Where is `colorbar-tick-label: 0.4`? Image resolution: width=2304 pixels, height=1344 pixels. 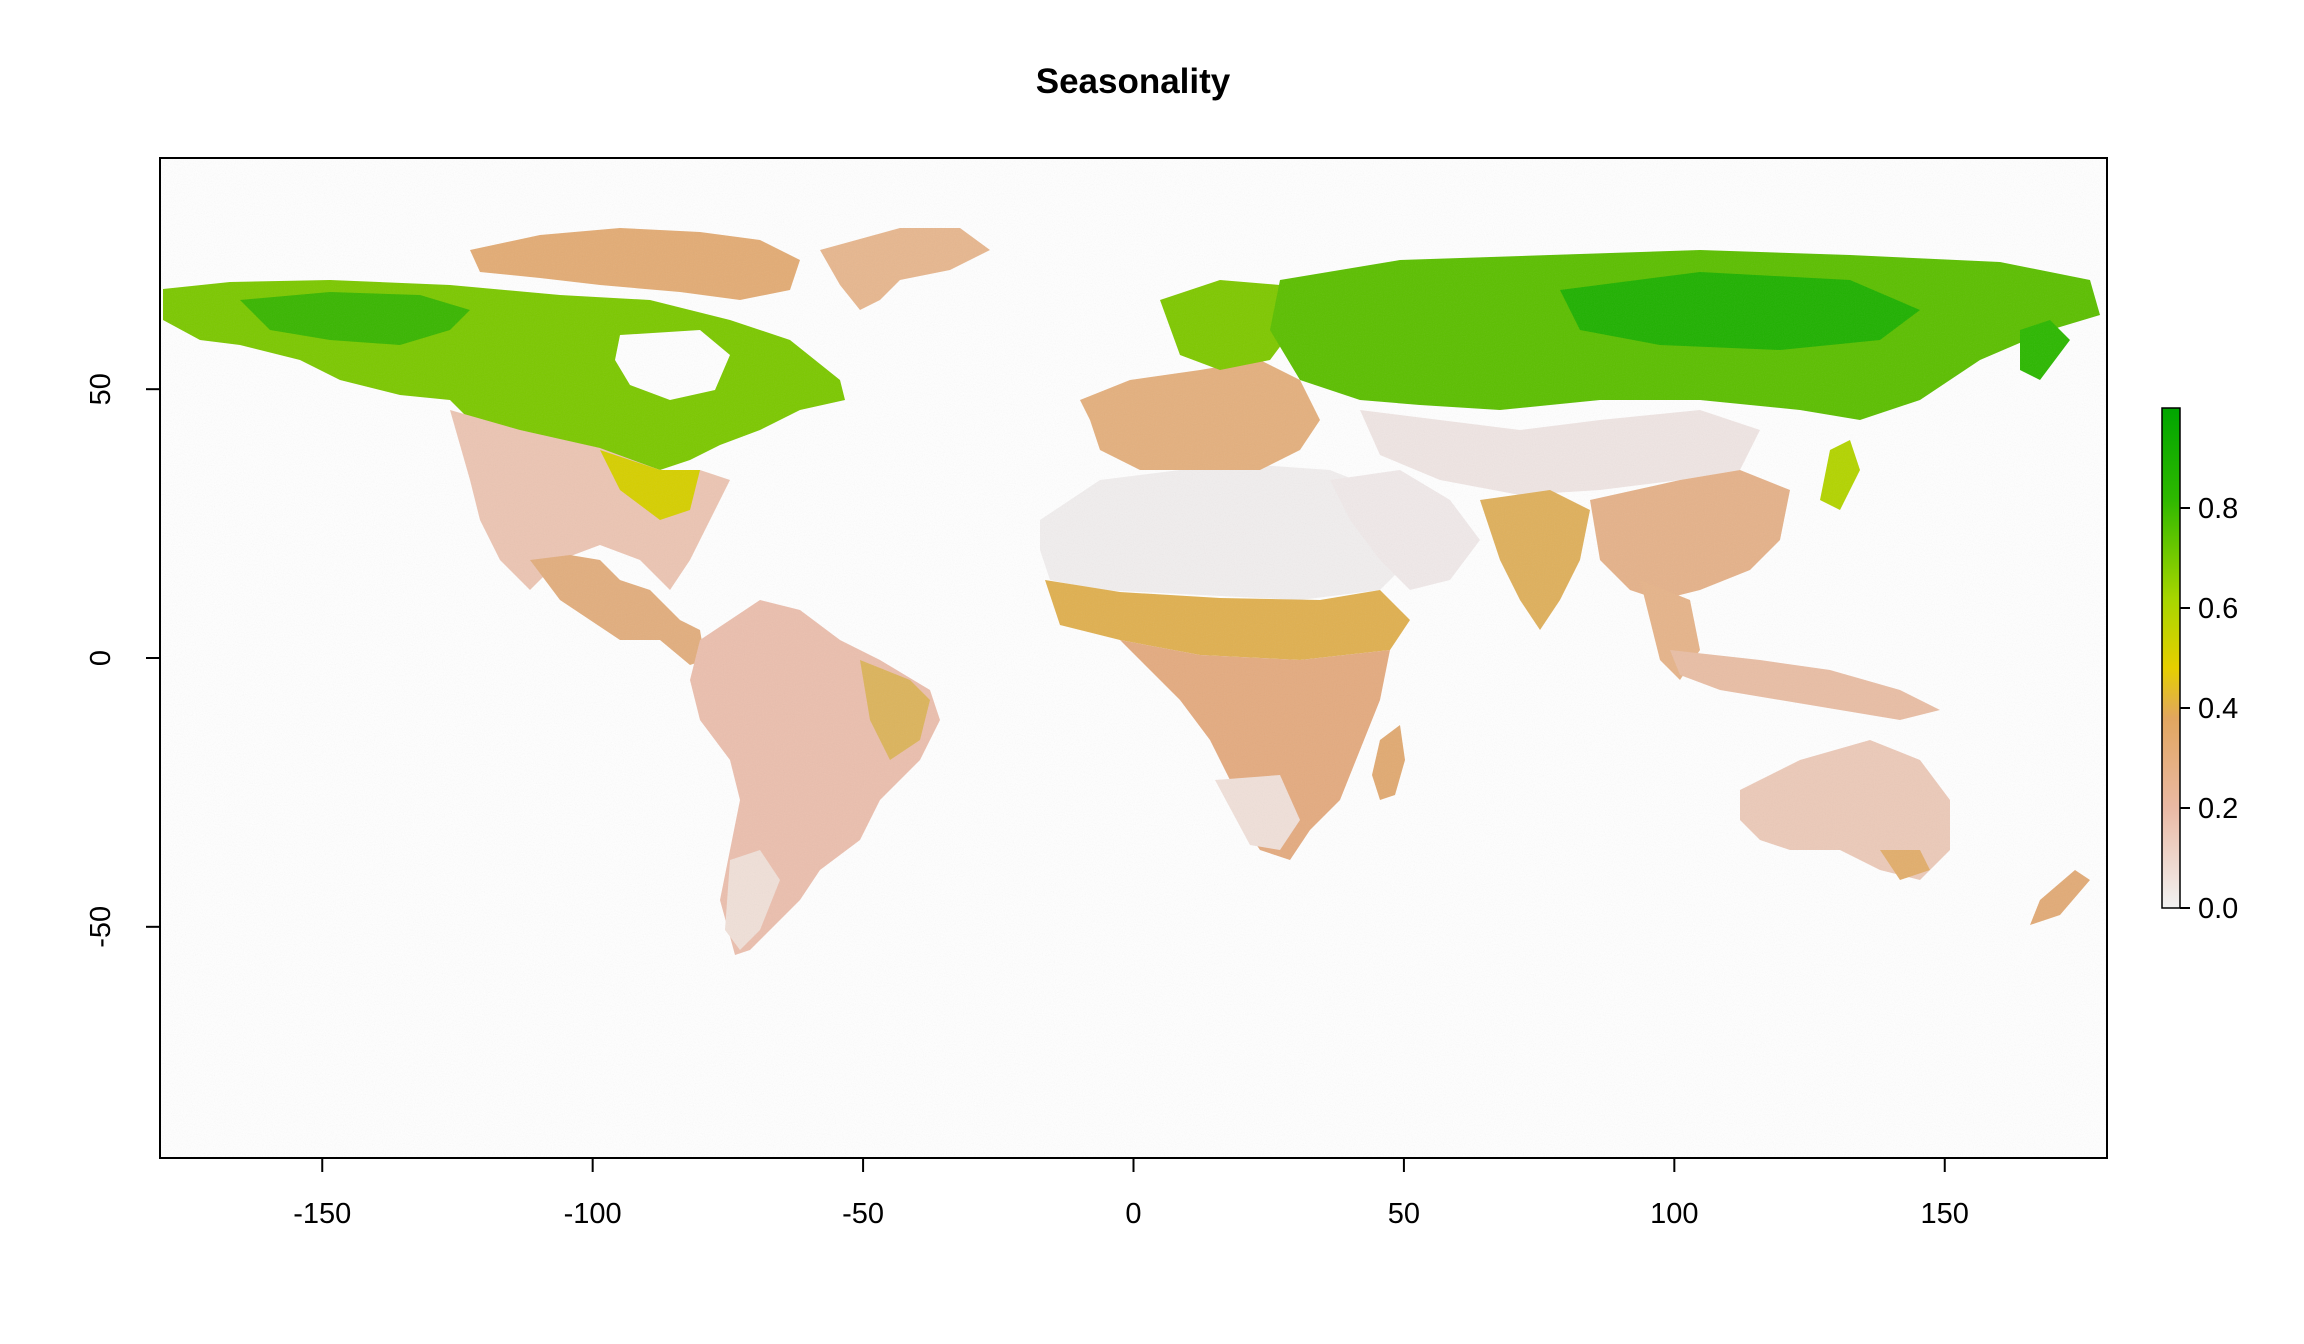 colorbar-tick-label: 0.4 is located at coordinates (2218, 709).